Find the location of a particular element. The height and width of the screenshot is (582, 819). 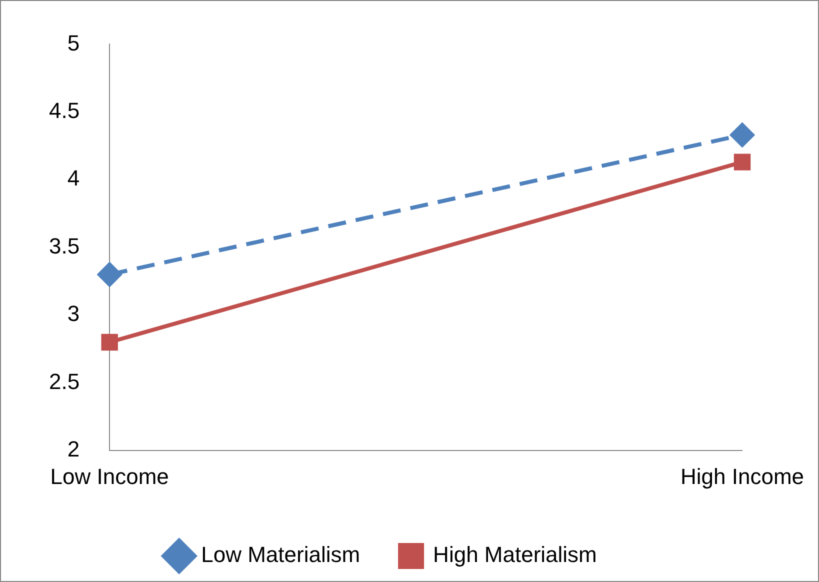

legend-label: High Materialism is located at coordinates (515, 555).